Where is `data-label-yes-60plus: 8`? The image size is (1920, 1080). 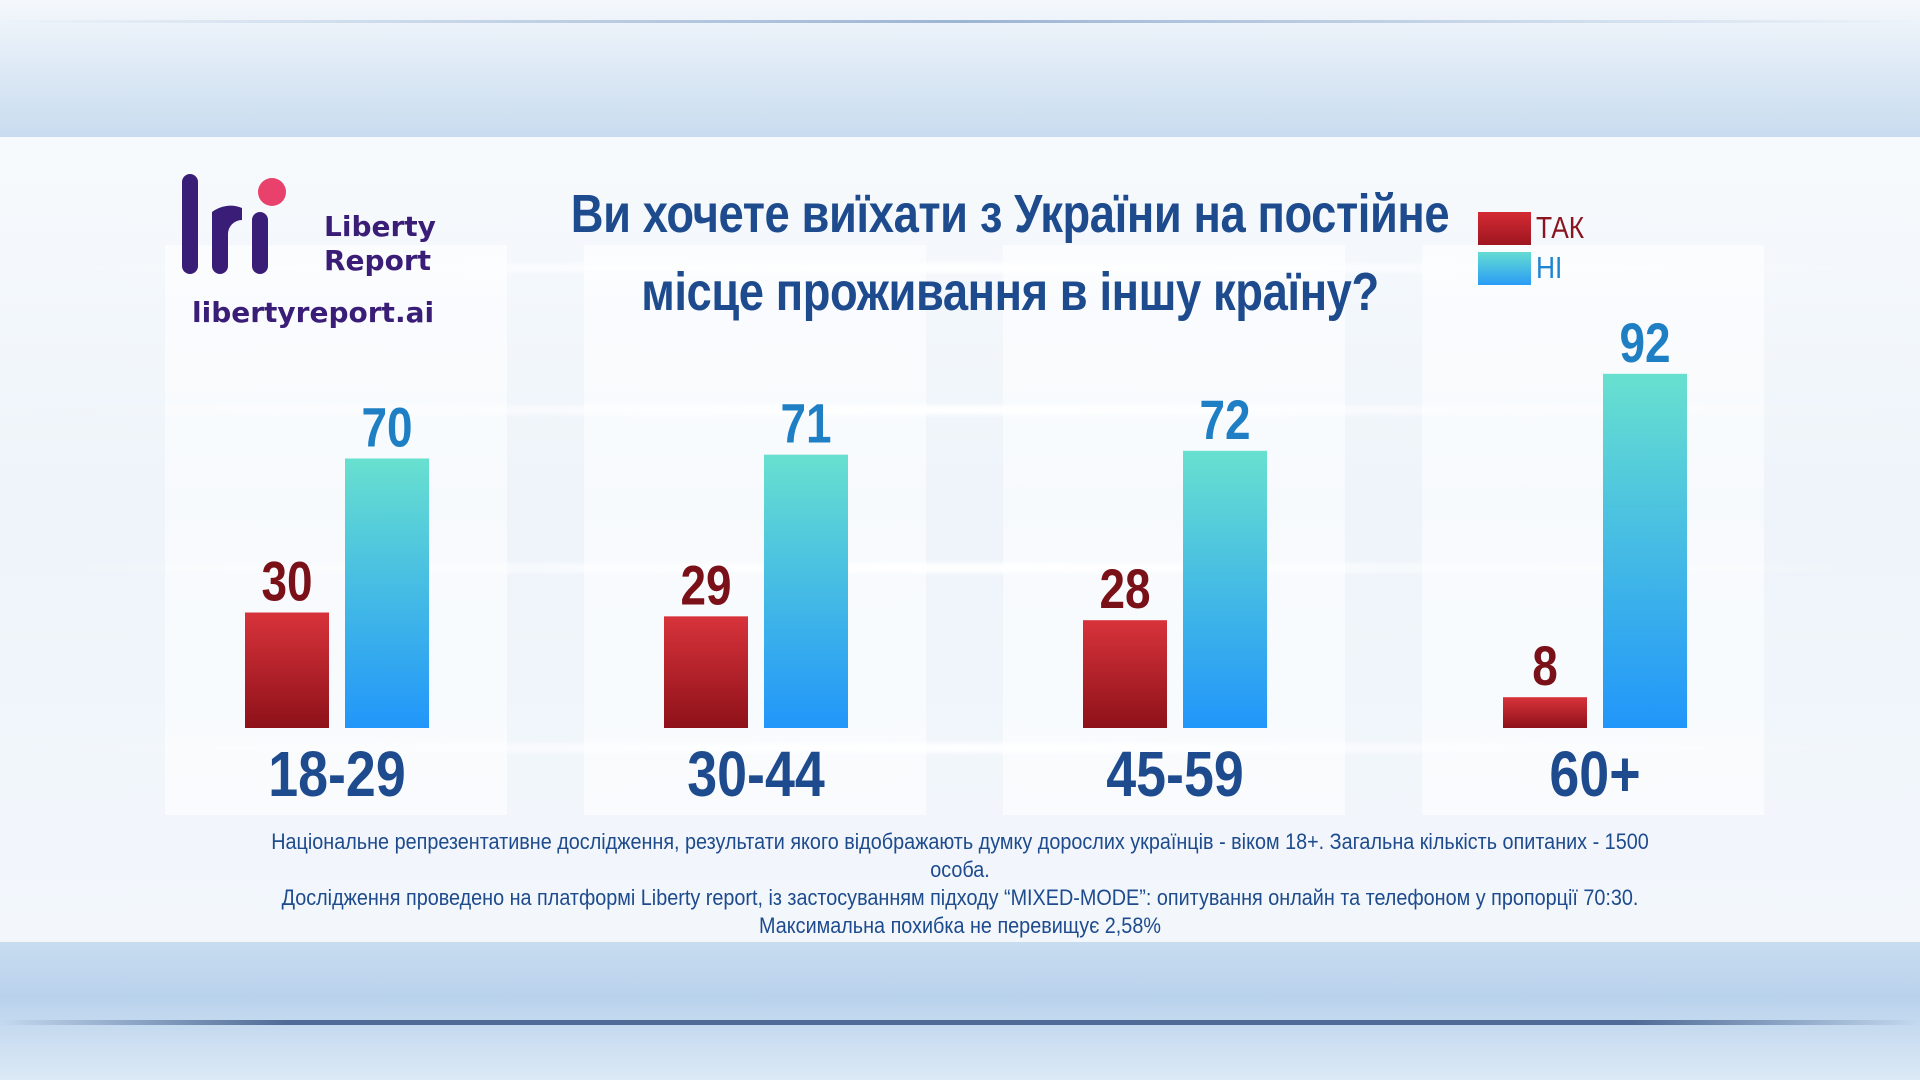
data-label-yes-60plus: 8 is located at coordinates (1545, 666).